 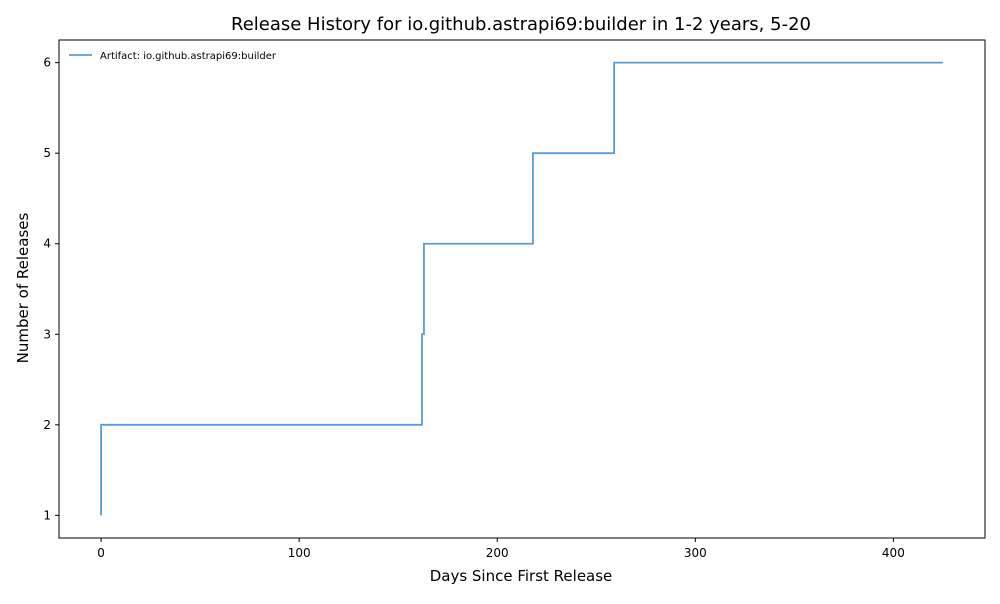 What do you see at coordinates (521, 576) in the screenshot?
I see `x-axis-label: Days Since First Release` at bounding box center [521, 576].